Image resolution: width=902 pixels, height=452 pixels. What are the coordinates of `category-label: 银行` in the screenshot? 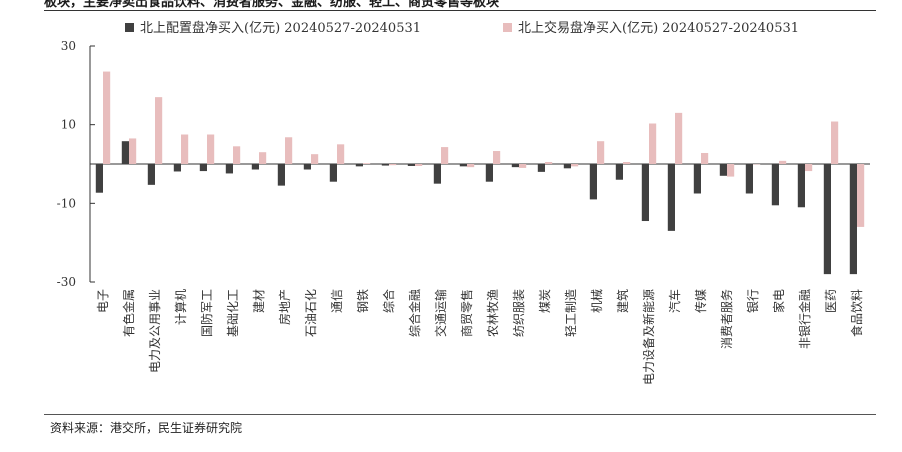 It's located at (753, 301).